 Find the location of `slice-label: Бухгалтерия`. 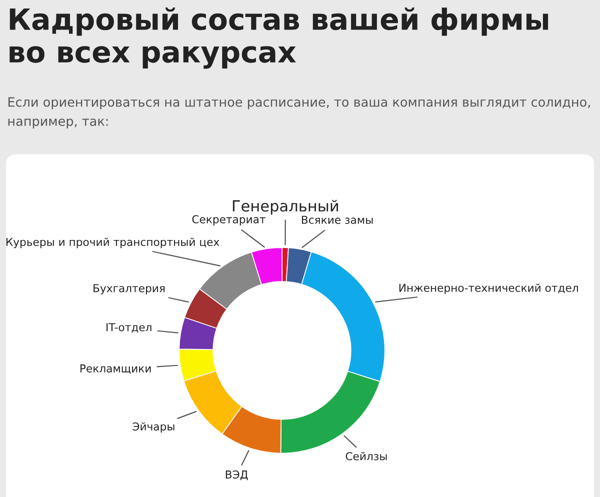

slice-label: Бухгалтерия is located at coordinates (129, 289).